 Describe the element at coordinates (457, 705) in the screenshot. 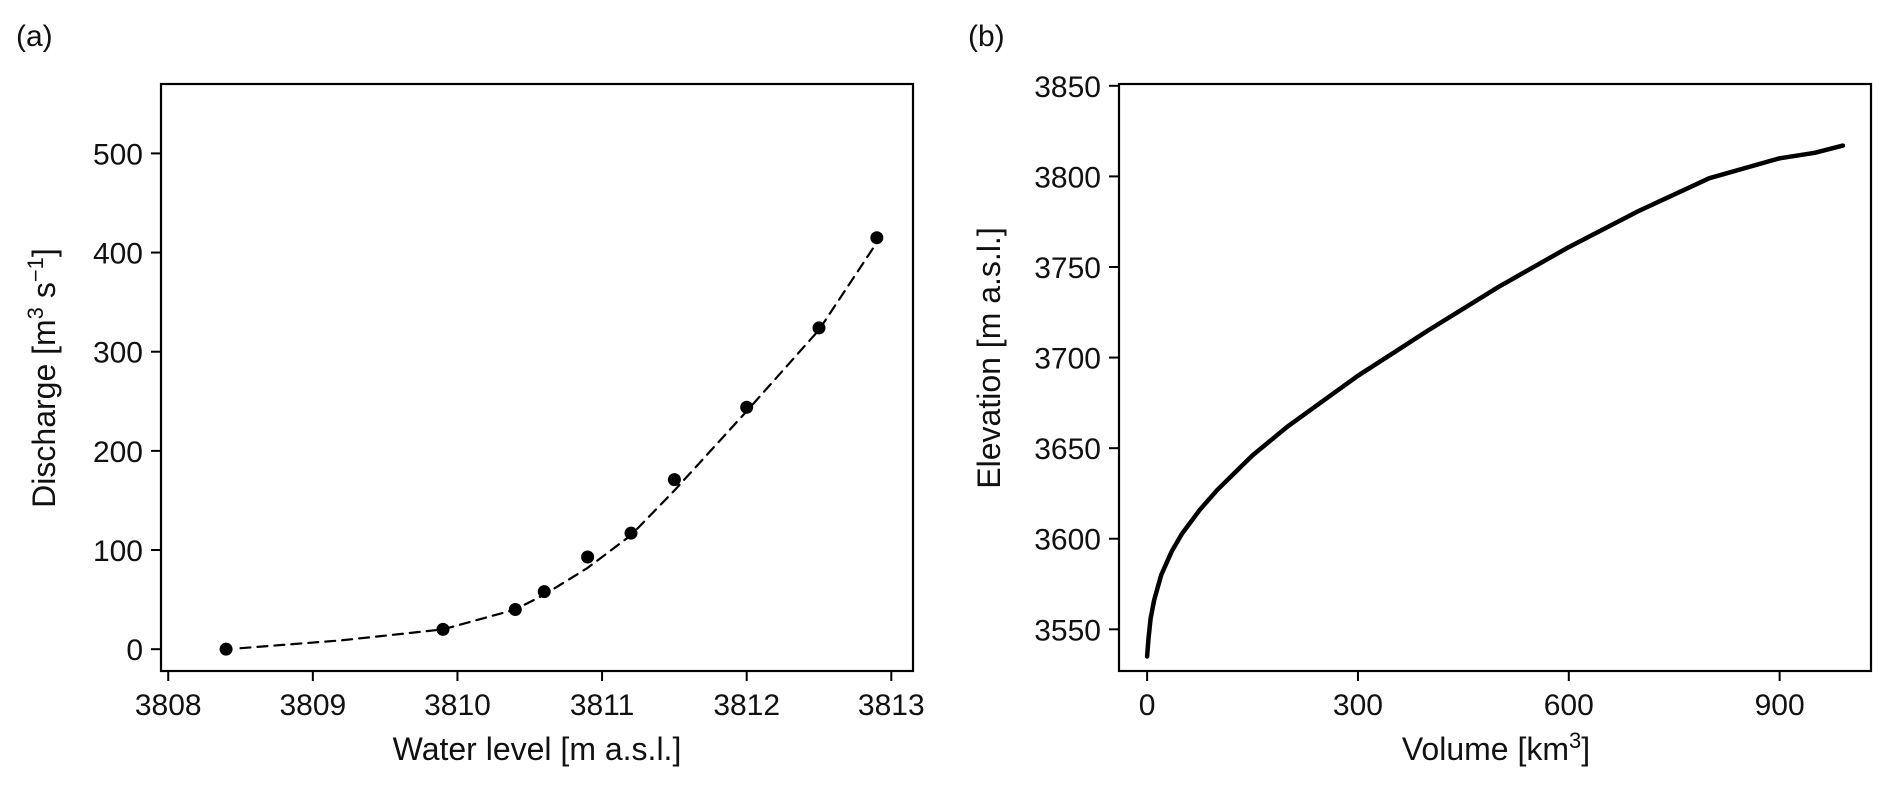

I see `panel-a-x-tick-label: 3810` at that location.